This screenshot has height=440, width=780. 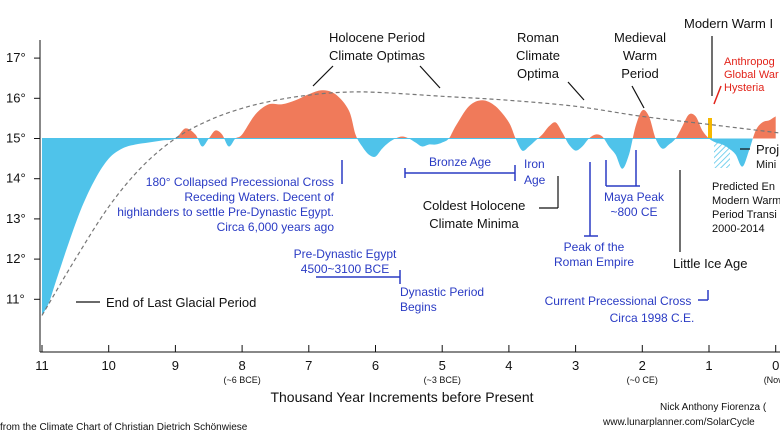 I want to click on roman-peak-label-1: Peak of the, so click(x=594, y=247).